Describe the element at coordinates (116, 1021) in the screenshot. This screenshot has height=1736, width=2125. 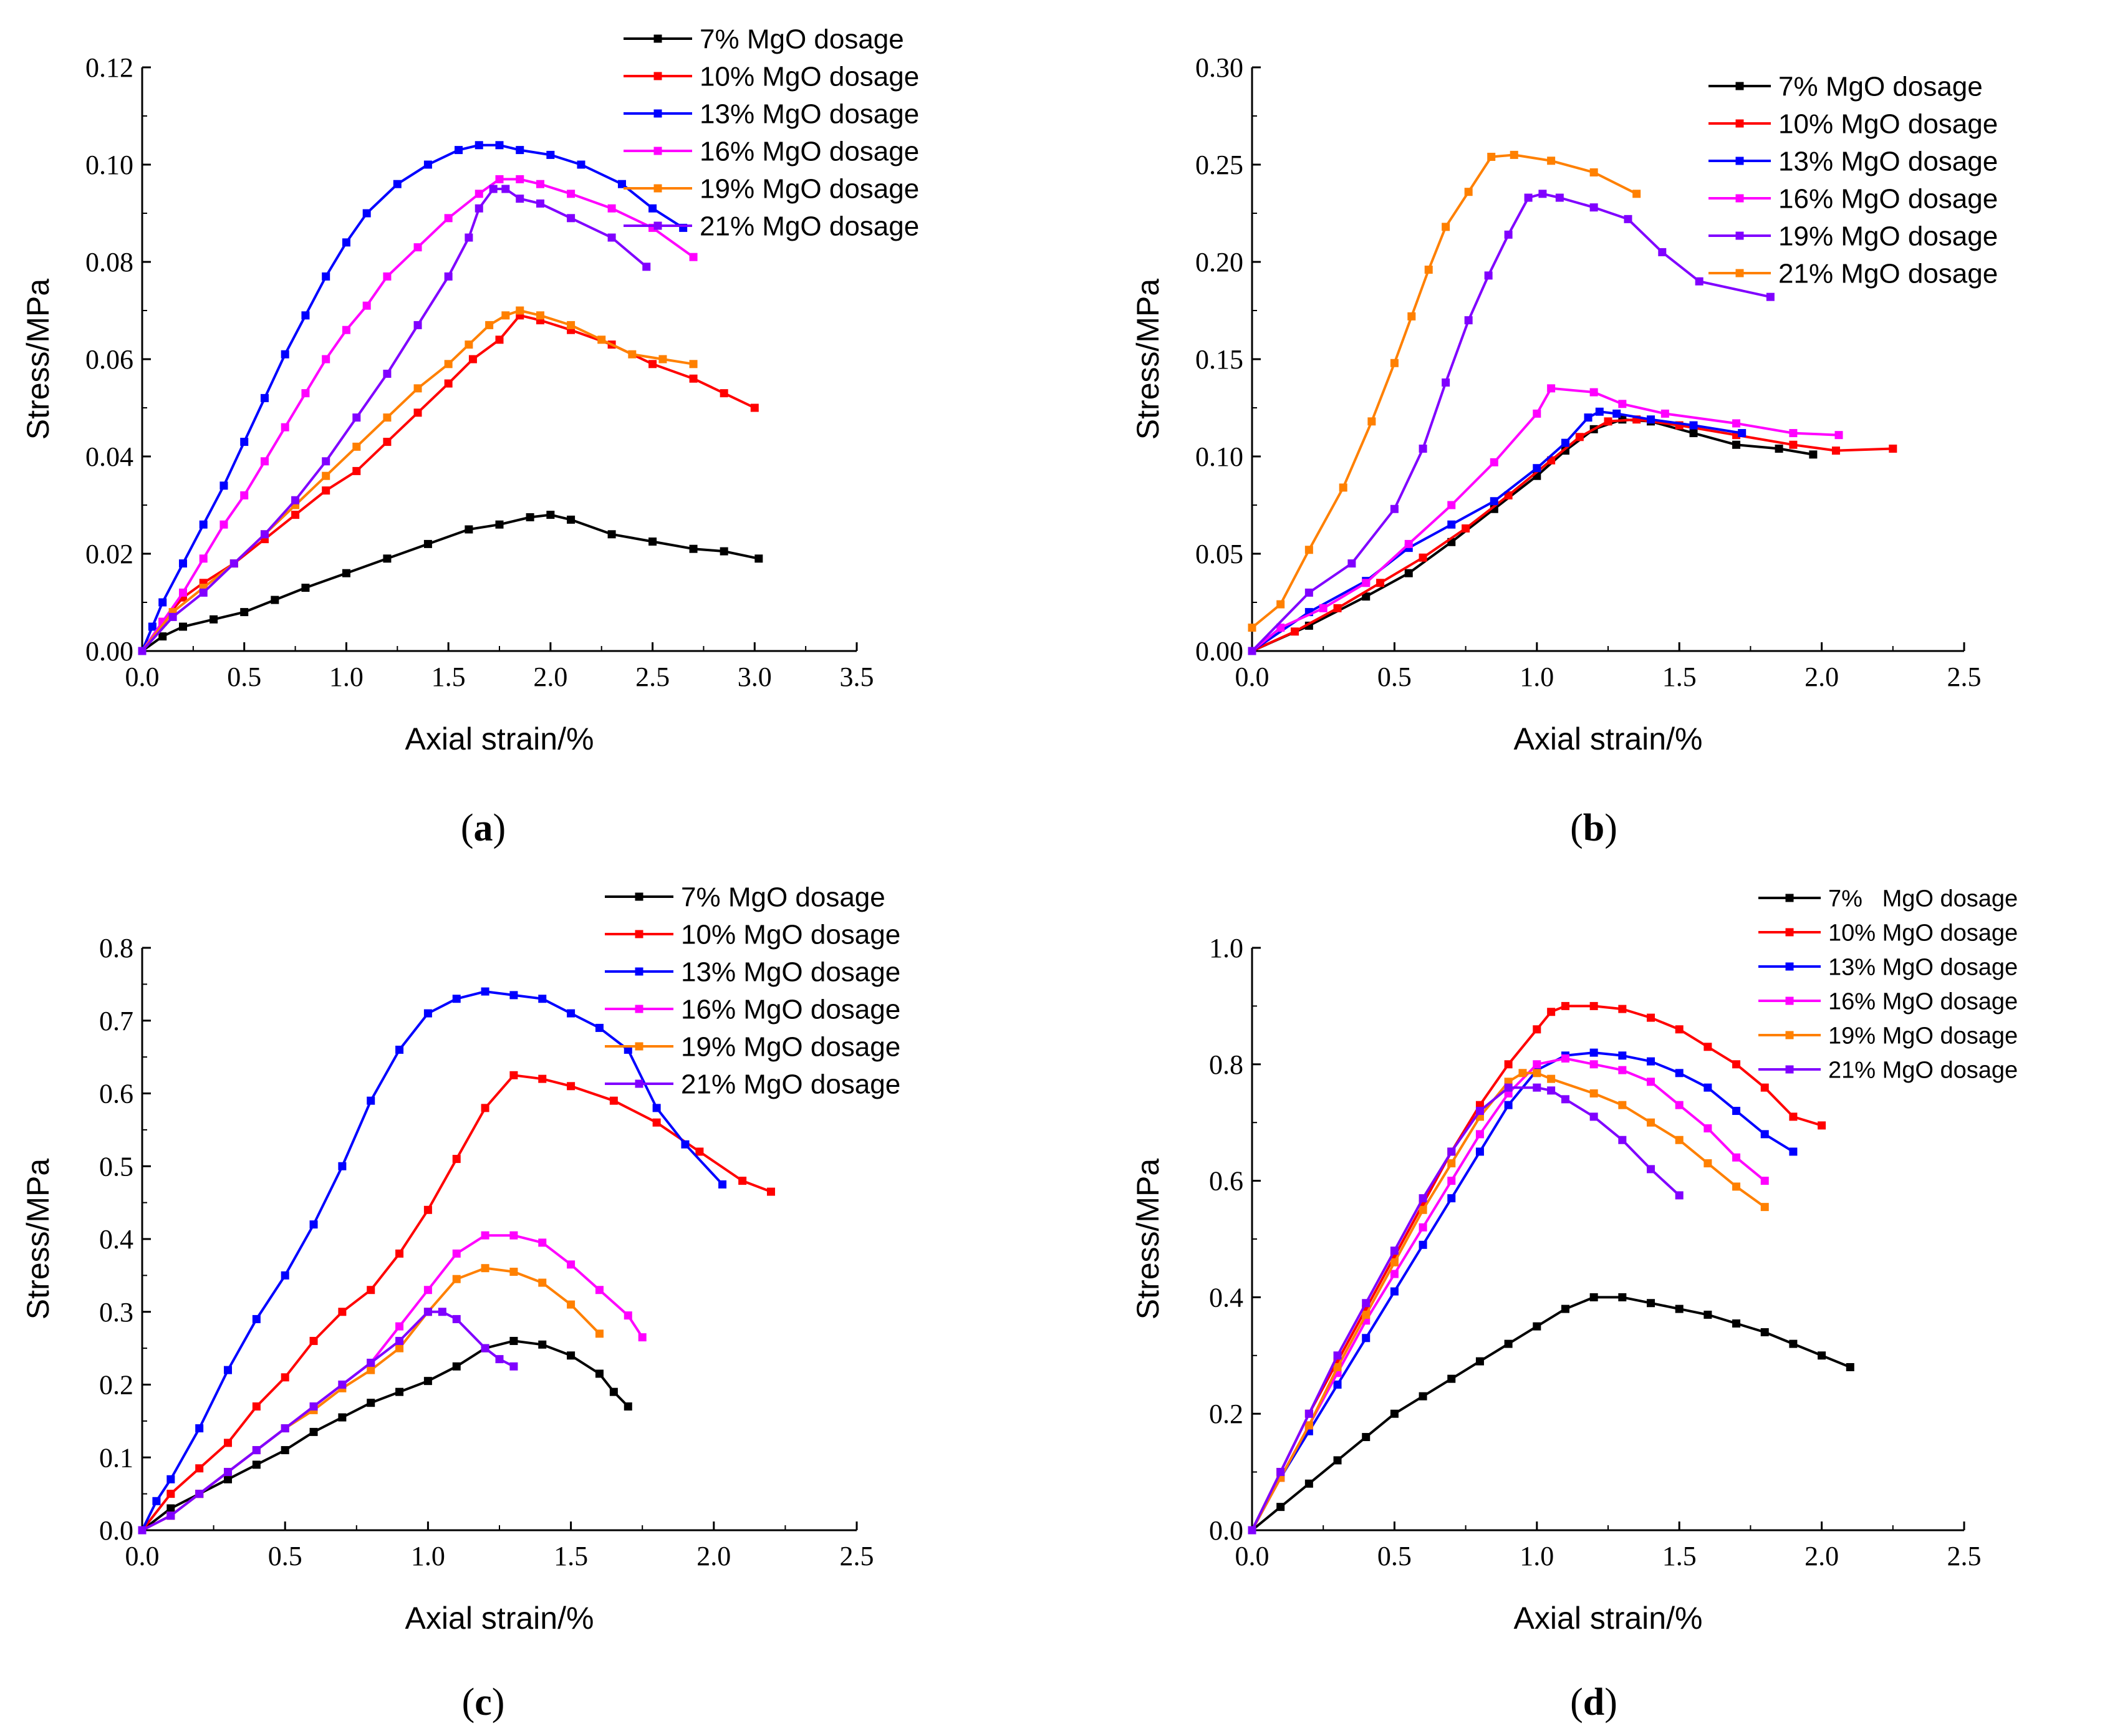
I see `y-tick-label: 0.7` at that location.